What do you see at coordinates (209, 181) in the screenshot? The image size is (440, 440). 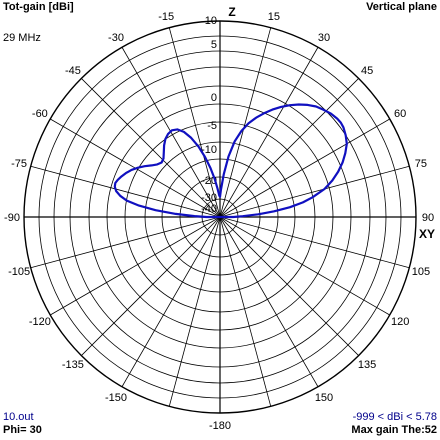 I see `radial-tick-label: -20` at bounding box center [209, 181].